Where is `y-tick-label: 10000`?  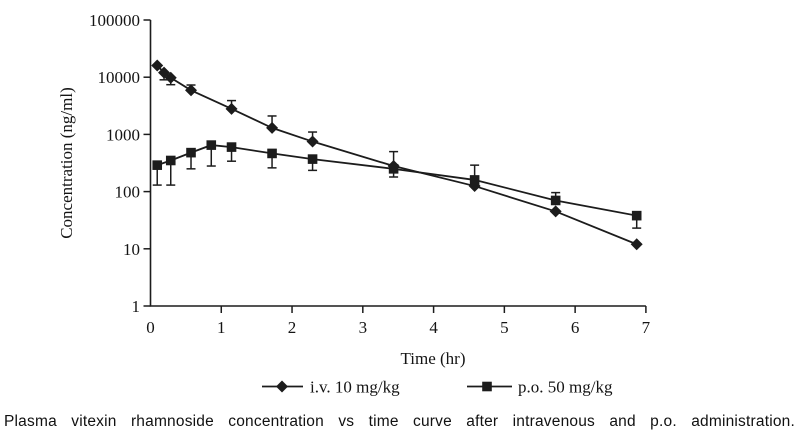 y-tick-label: 10000 is located at coordinates (119, 77).